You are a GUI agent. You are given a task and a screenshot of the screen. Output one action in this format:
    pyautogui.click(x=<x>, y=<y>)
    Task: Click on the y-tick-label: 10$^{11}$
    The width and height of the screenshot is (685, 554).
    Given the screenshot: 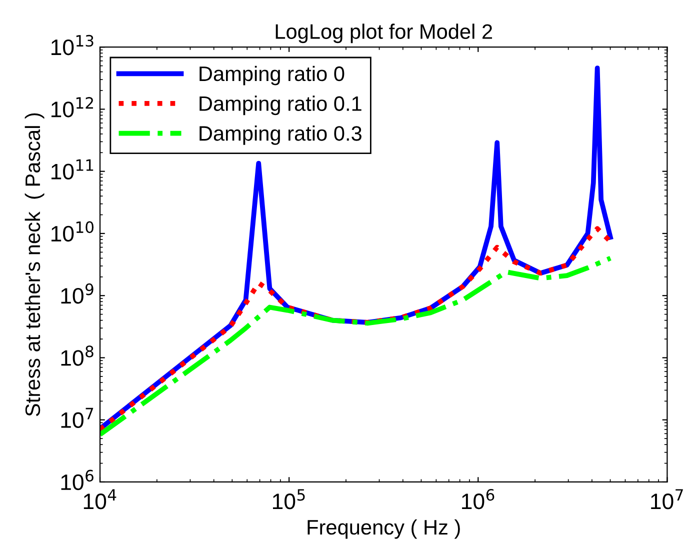 What is the action you would take?
    pyautogui.click(x=73, y=169)
    